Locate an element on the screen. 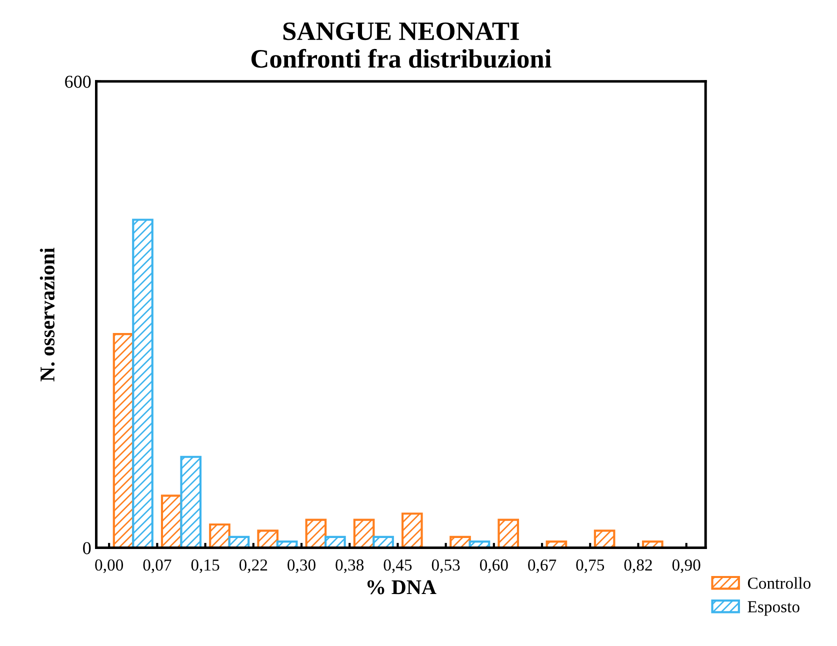  x-tick-label: 0,30 is located at coordinates (302, 566).